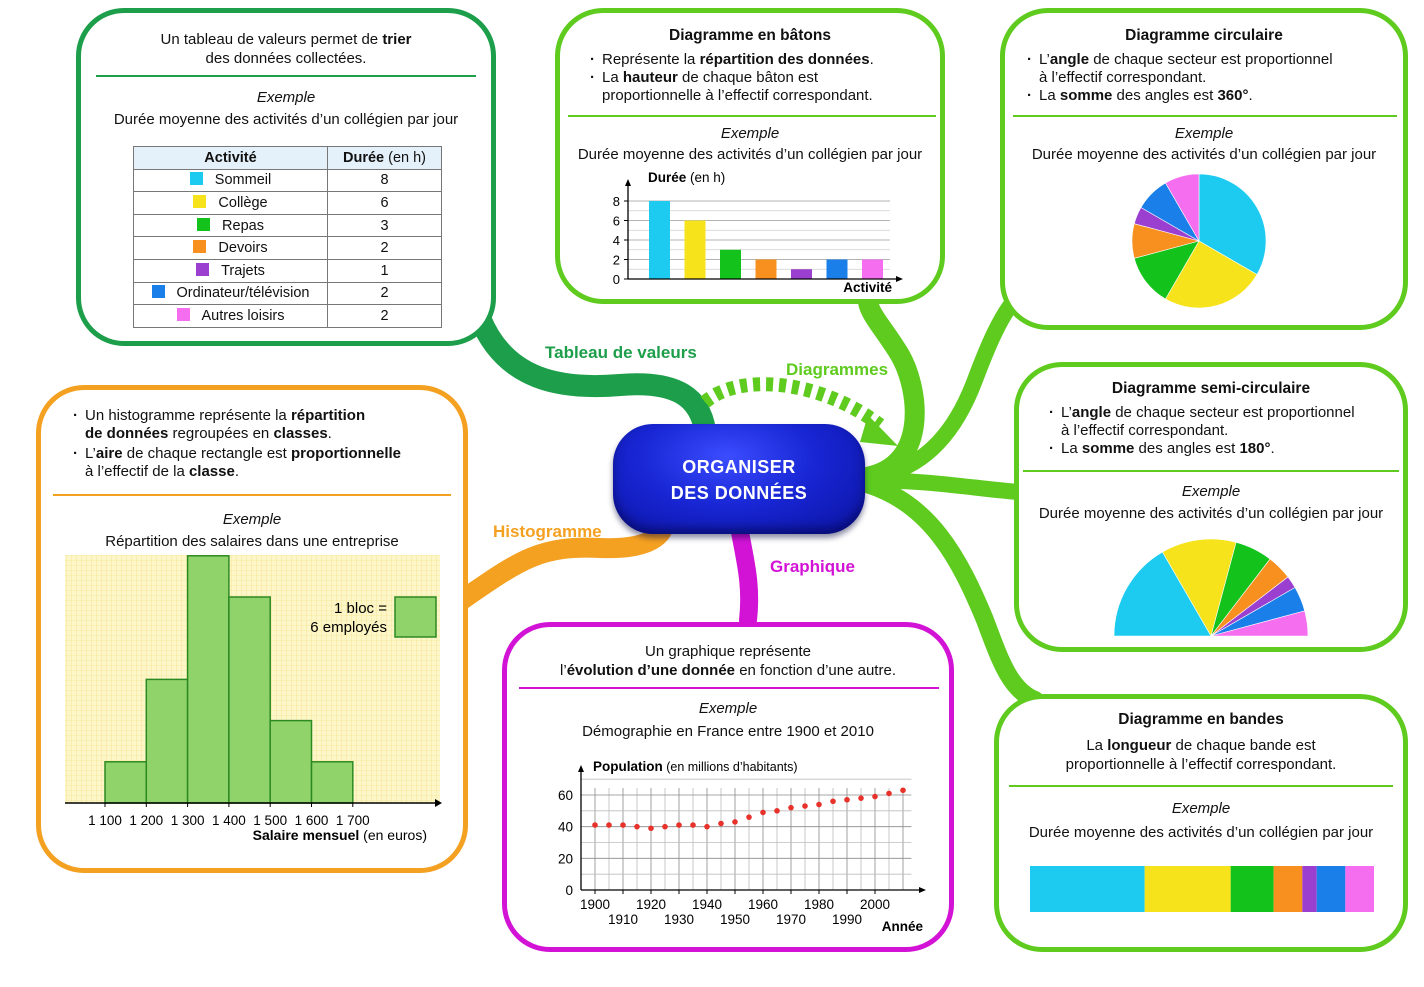 The image size is (1424, 987). Describe the element at coordinates (109, 453) in the screenshot. I see `histo-b2-kw: aire` at that location.